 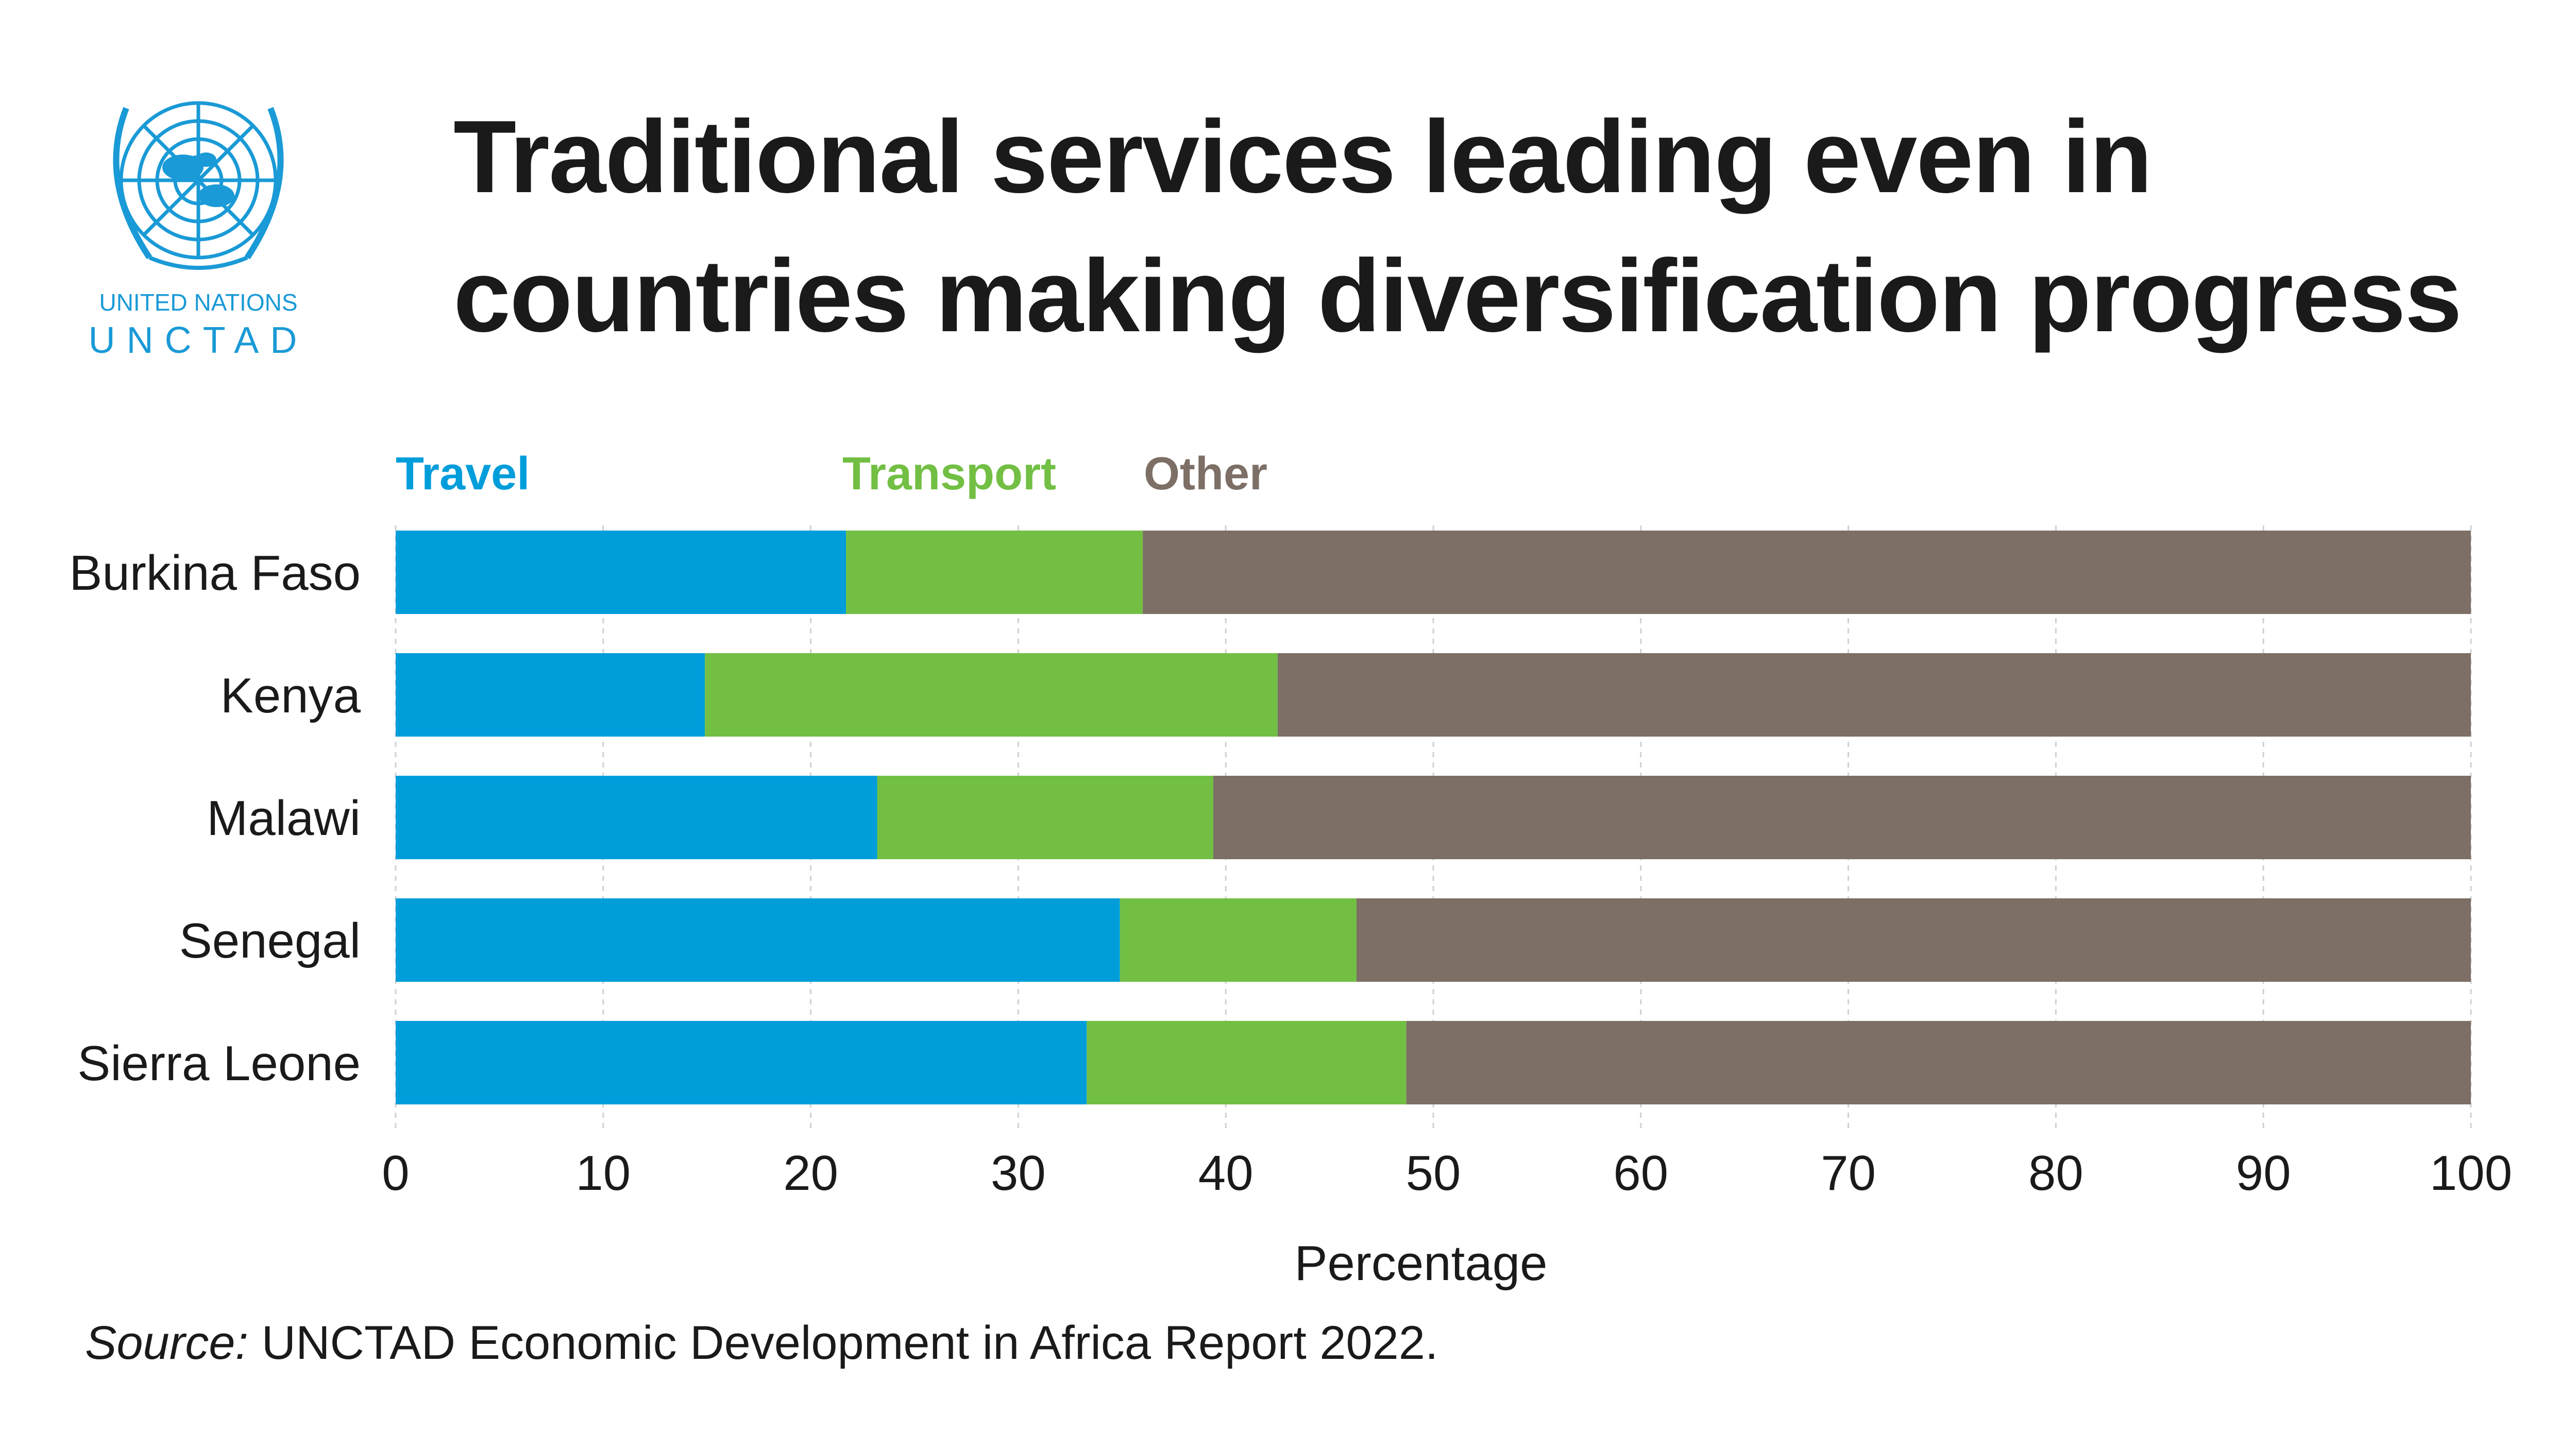 What do you see at coordinates (284, 818) in the screenshot?
I see `category-label: Malawi` at bounding box center [284, 818].